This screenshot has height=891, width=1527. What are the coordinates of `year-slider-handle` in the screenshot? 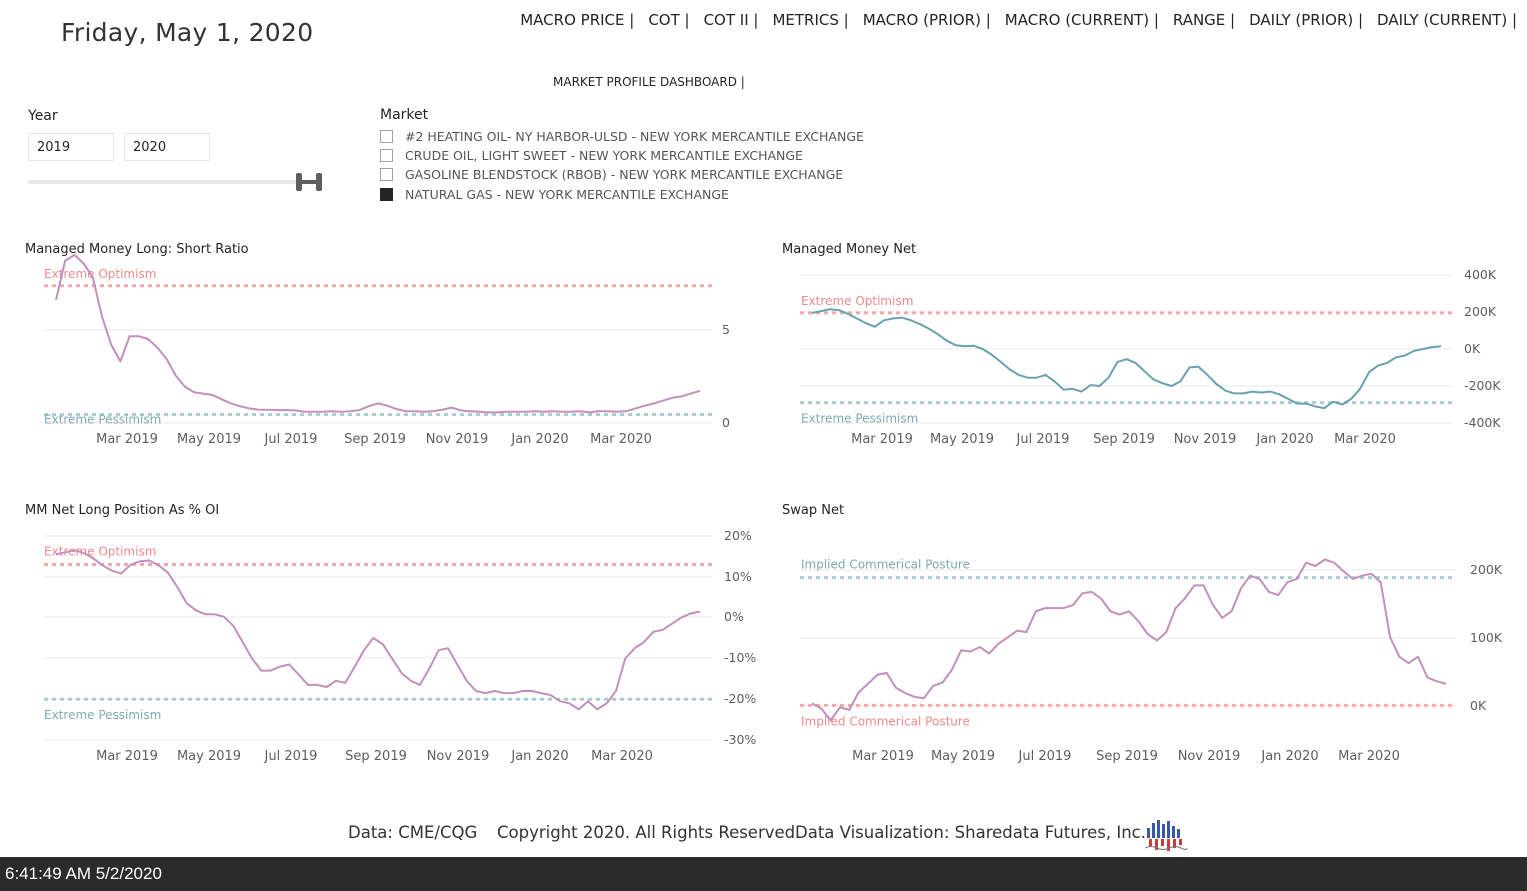 It's located at (309, 182).